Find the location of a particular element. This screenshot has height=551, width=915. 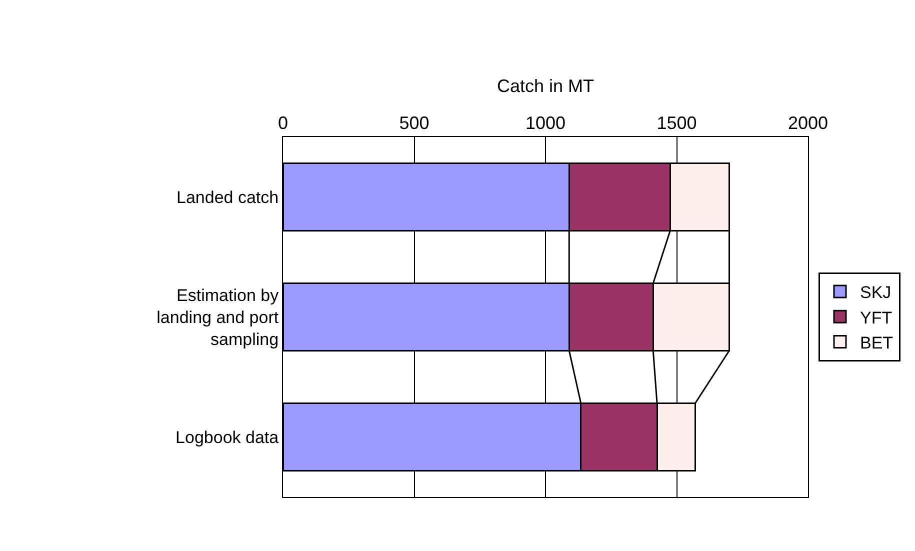

legend-label: YFT is located at coordinates (876, 318).